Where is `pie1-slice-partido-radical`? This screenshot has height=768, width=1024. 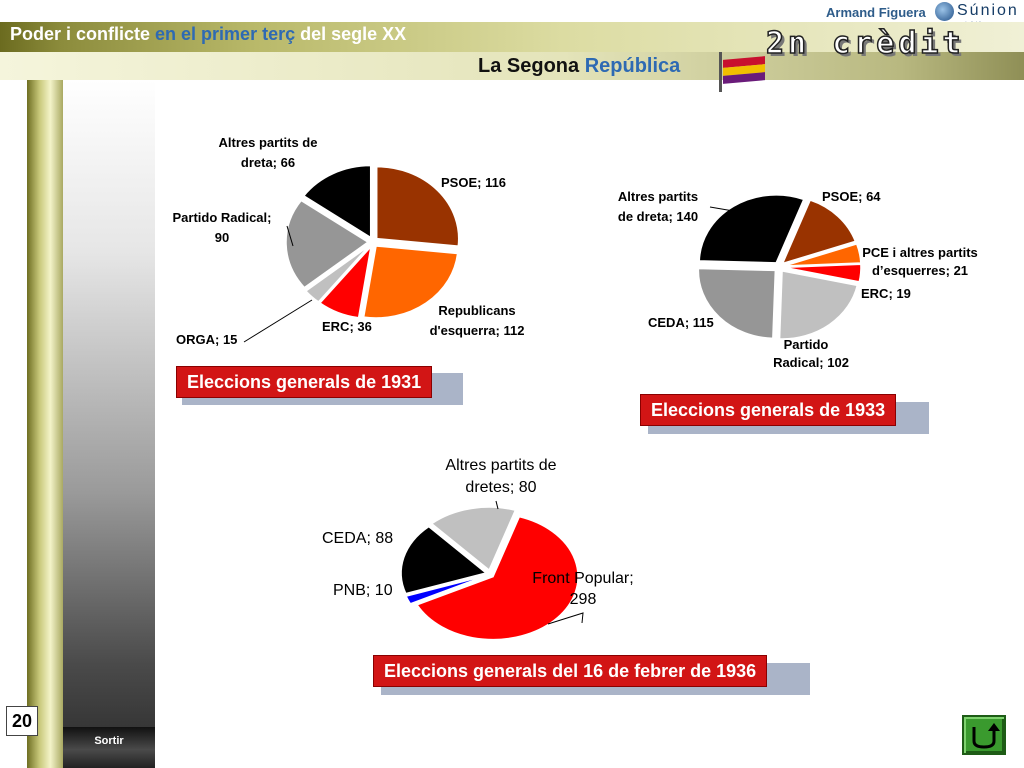 pie1-slice-partido-radical is located at coordinates (327, 244).